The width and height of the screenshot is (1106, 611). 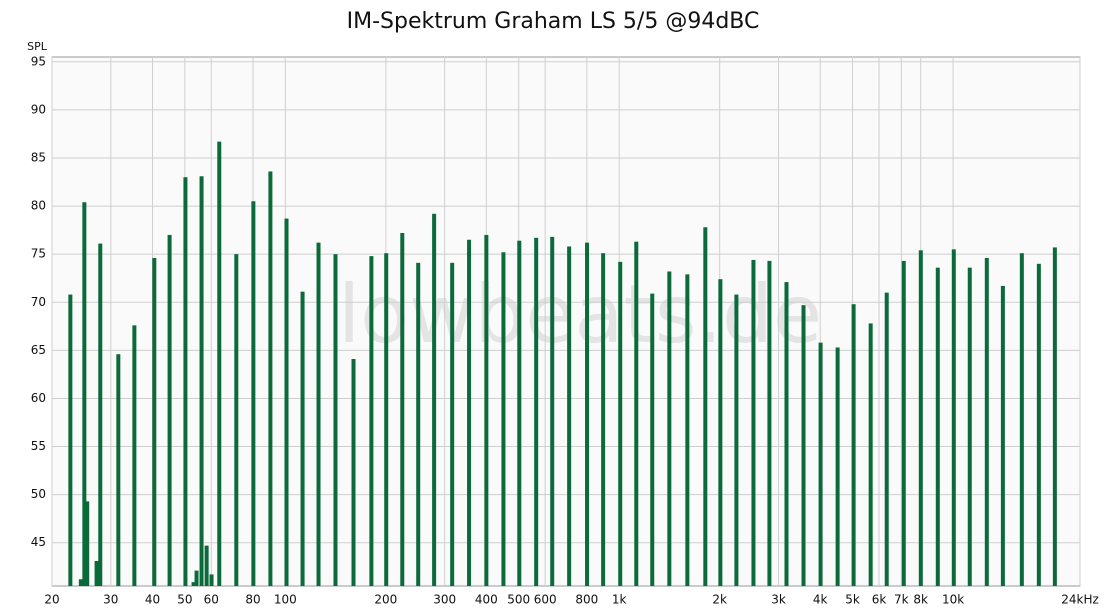 I want to click on x-tick-label: 3k, so click(x=778, y=600).